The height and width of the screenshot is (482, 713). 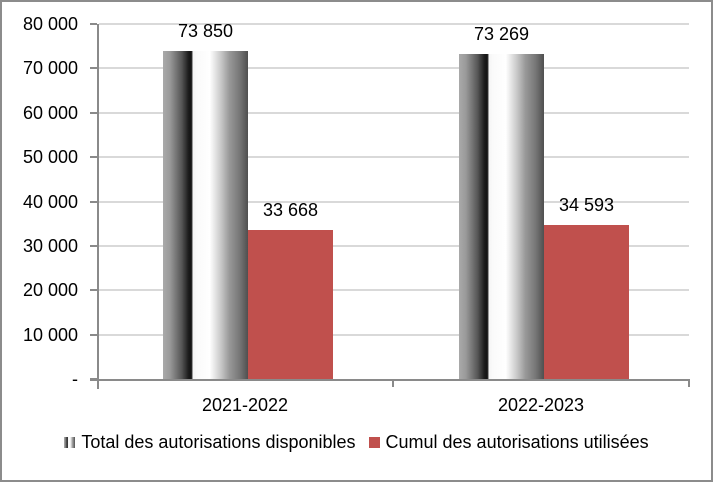 I want to click on legend-marker-gray-cylinder, so click(x=70, y=442).